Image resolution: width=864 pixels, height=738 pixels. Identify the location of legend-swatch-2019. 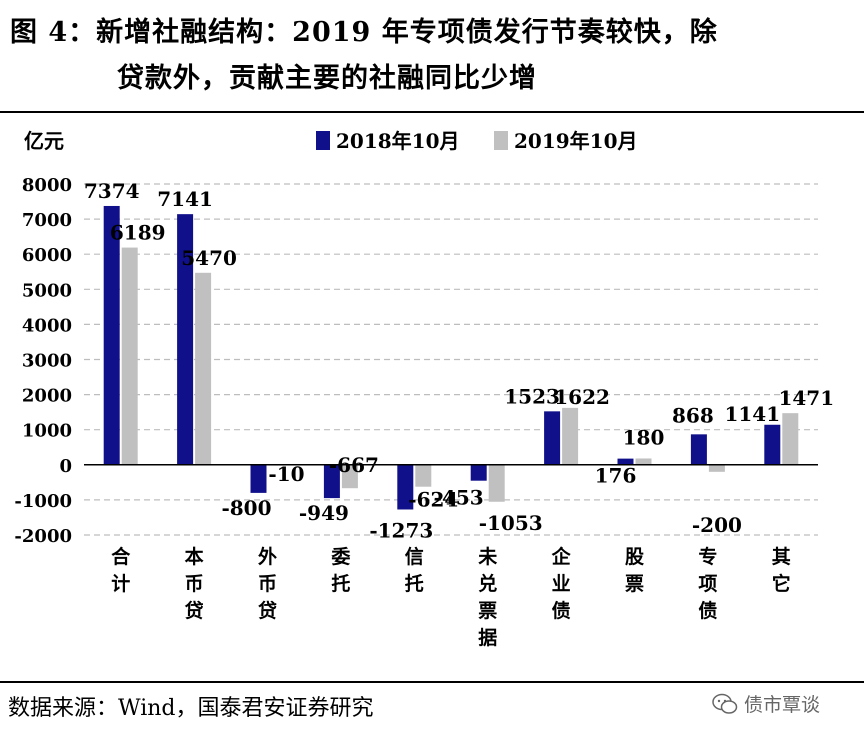
(501, 140).